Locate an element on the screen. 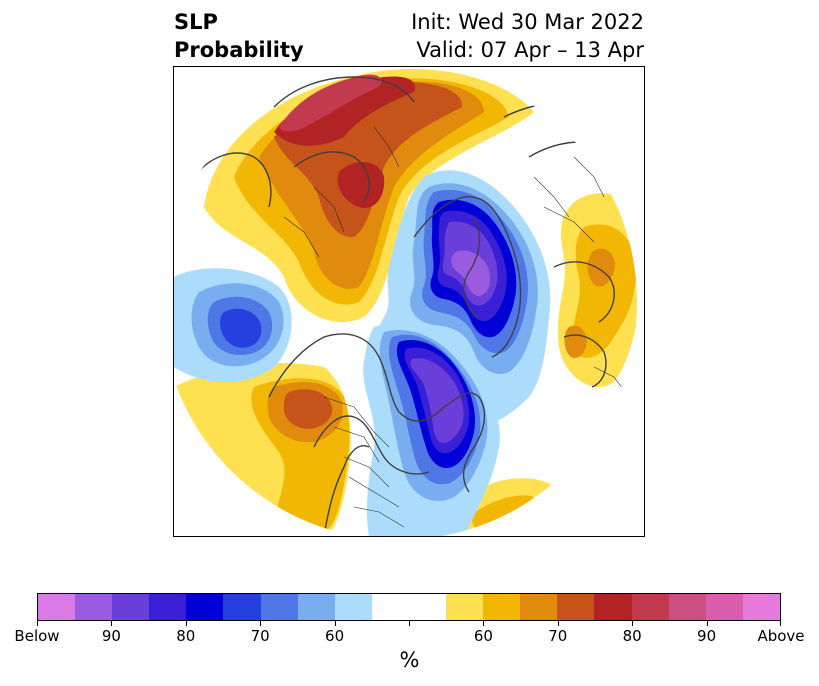 The image size is (819, 686). valid-range: Valid: 07 Apr – 13 Apr is located at coordinates (530, 50).